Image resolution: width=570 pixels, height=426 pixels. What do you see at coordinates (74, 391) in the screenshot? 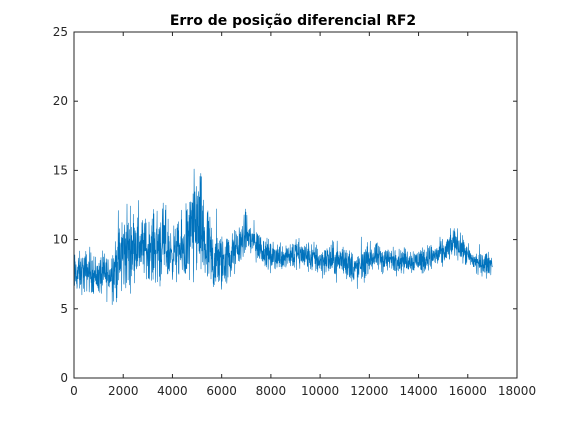
I see `x-tick-label: 0` at bounding box center [74, 391].